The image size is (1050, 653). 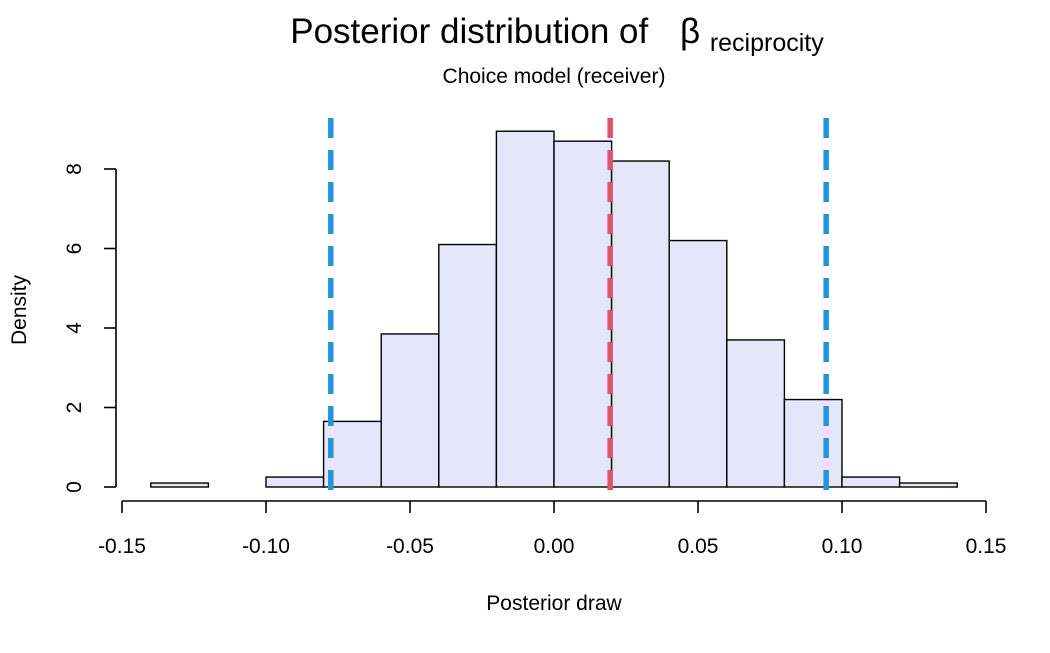 What do you see at coordinates (74, 328) in the screenshot?
I see `y-tick-label: 4` at bounding box center [74, 328].